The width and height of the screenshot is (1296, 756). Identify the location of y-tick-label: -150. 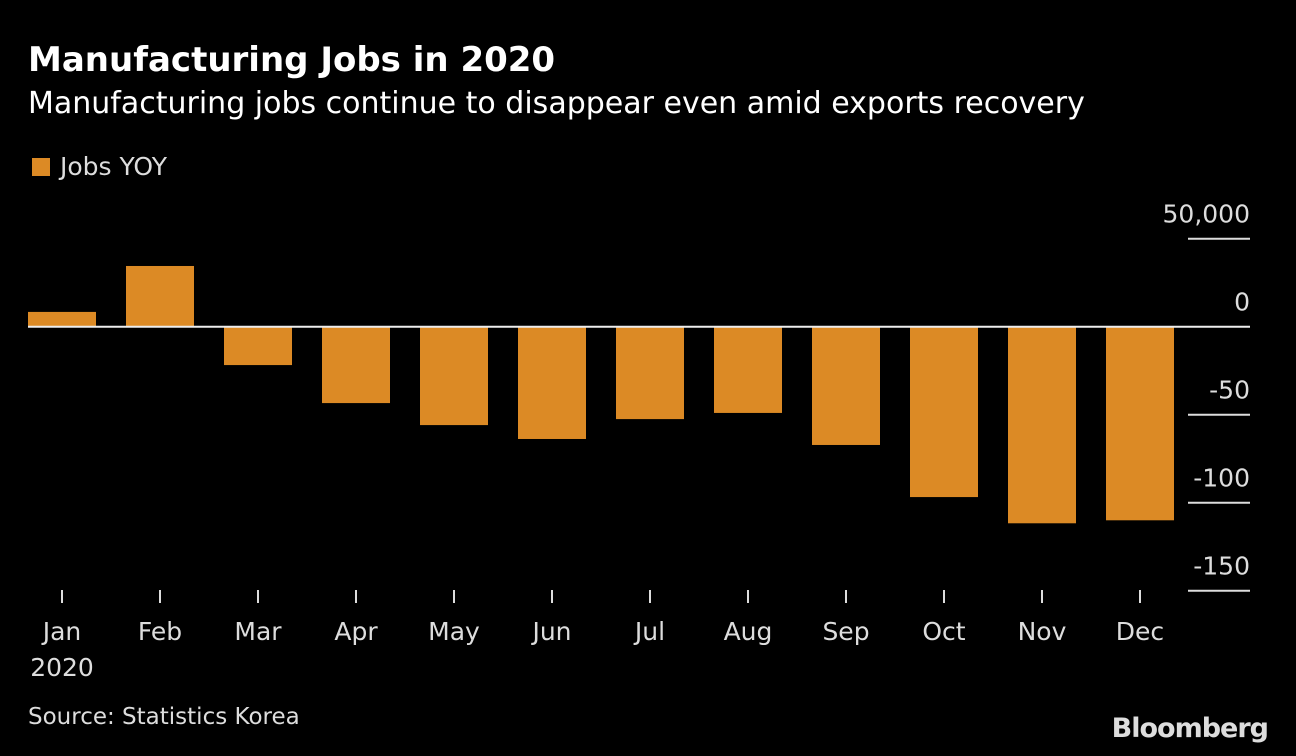
(1221, 566).